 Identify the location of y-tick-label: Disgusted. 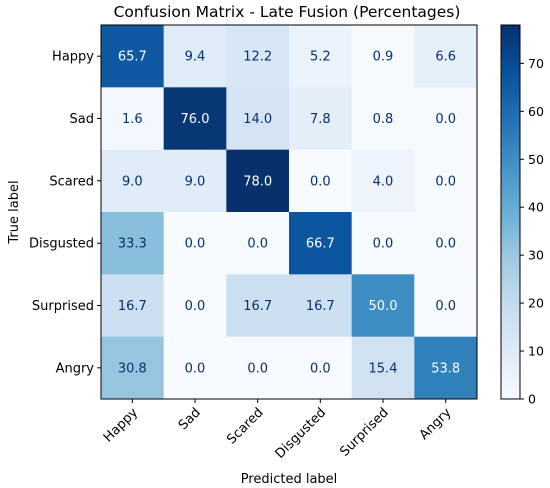
(61, 244).